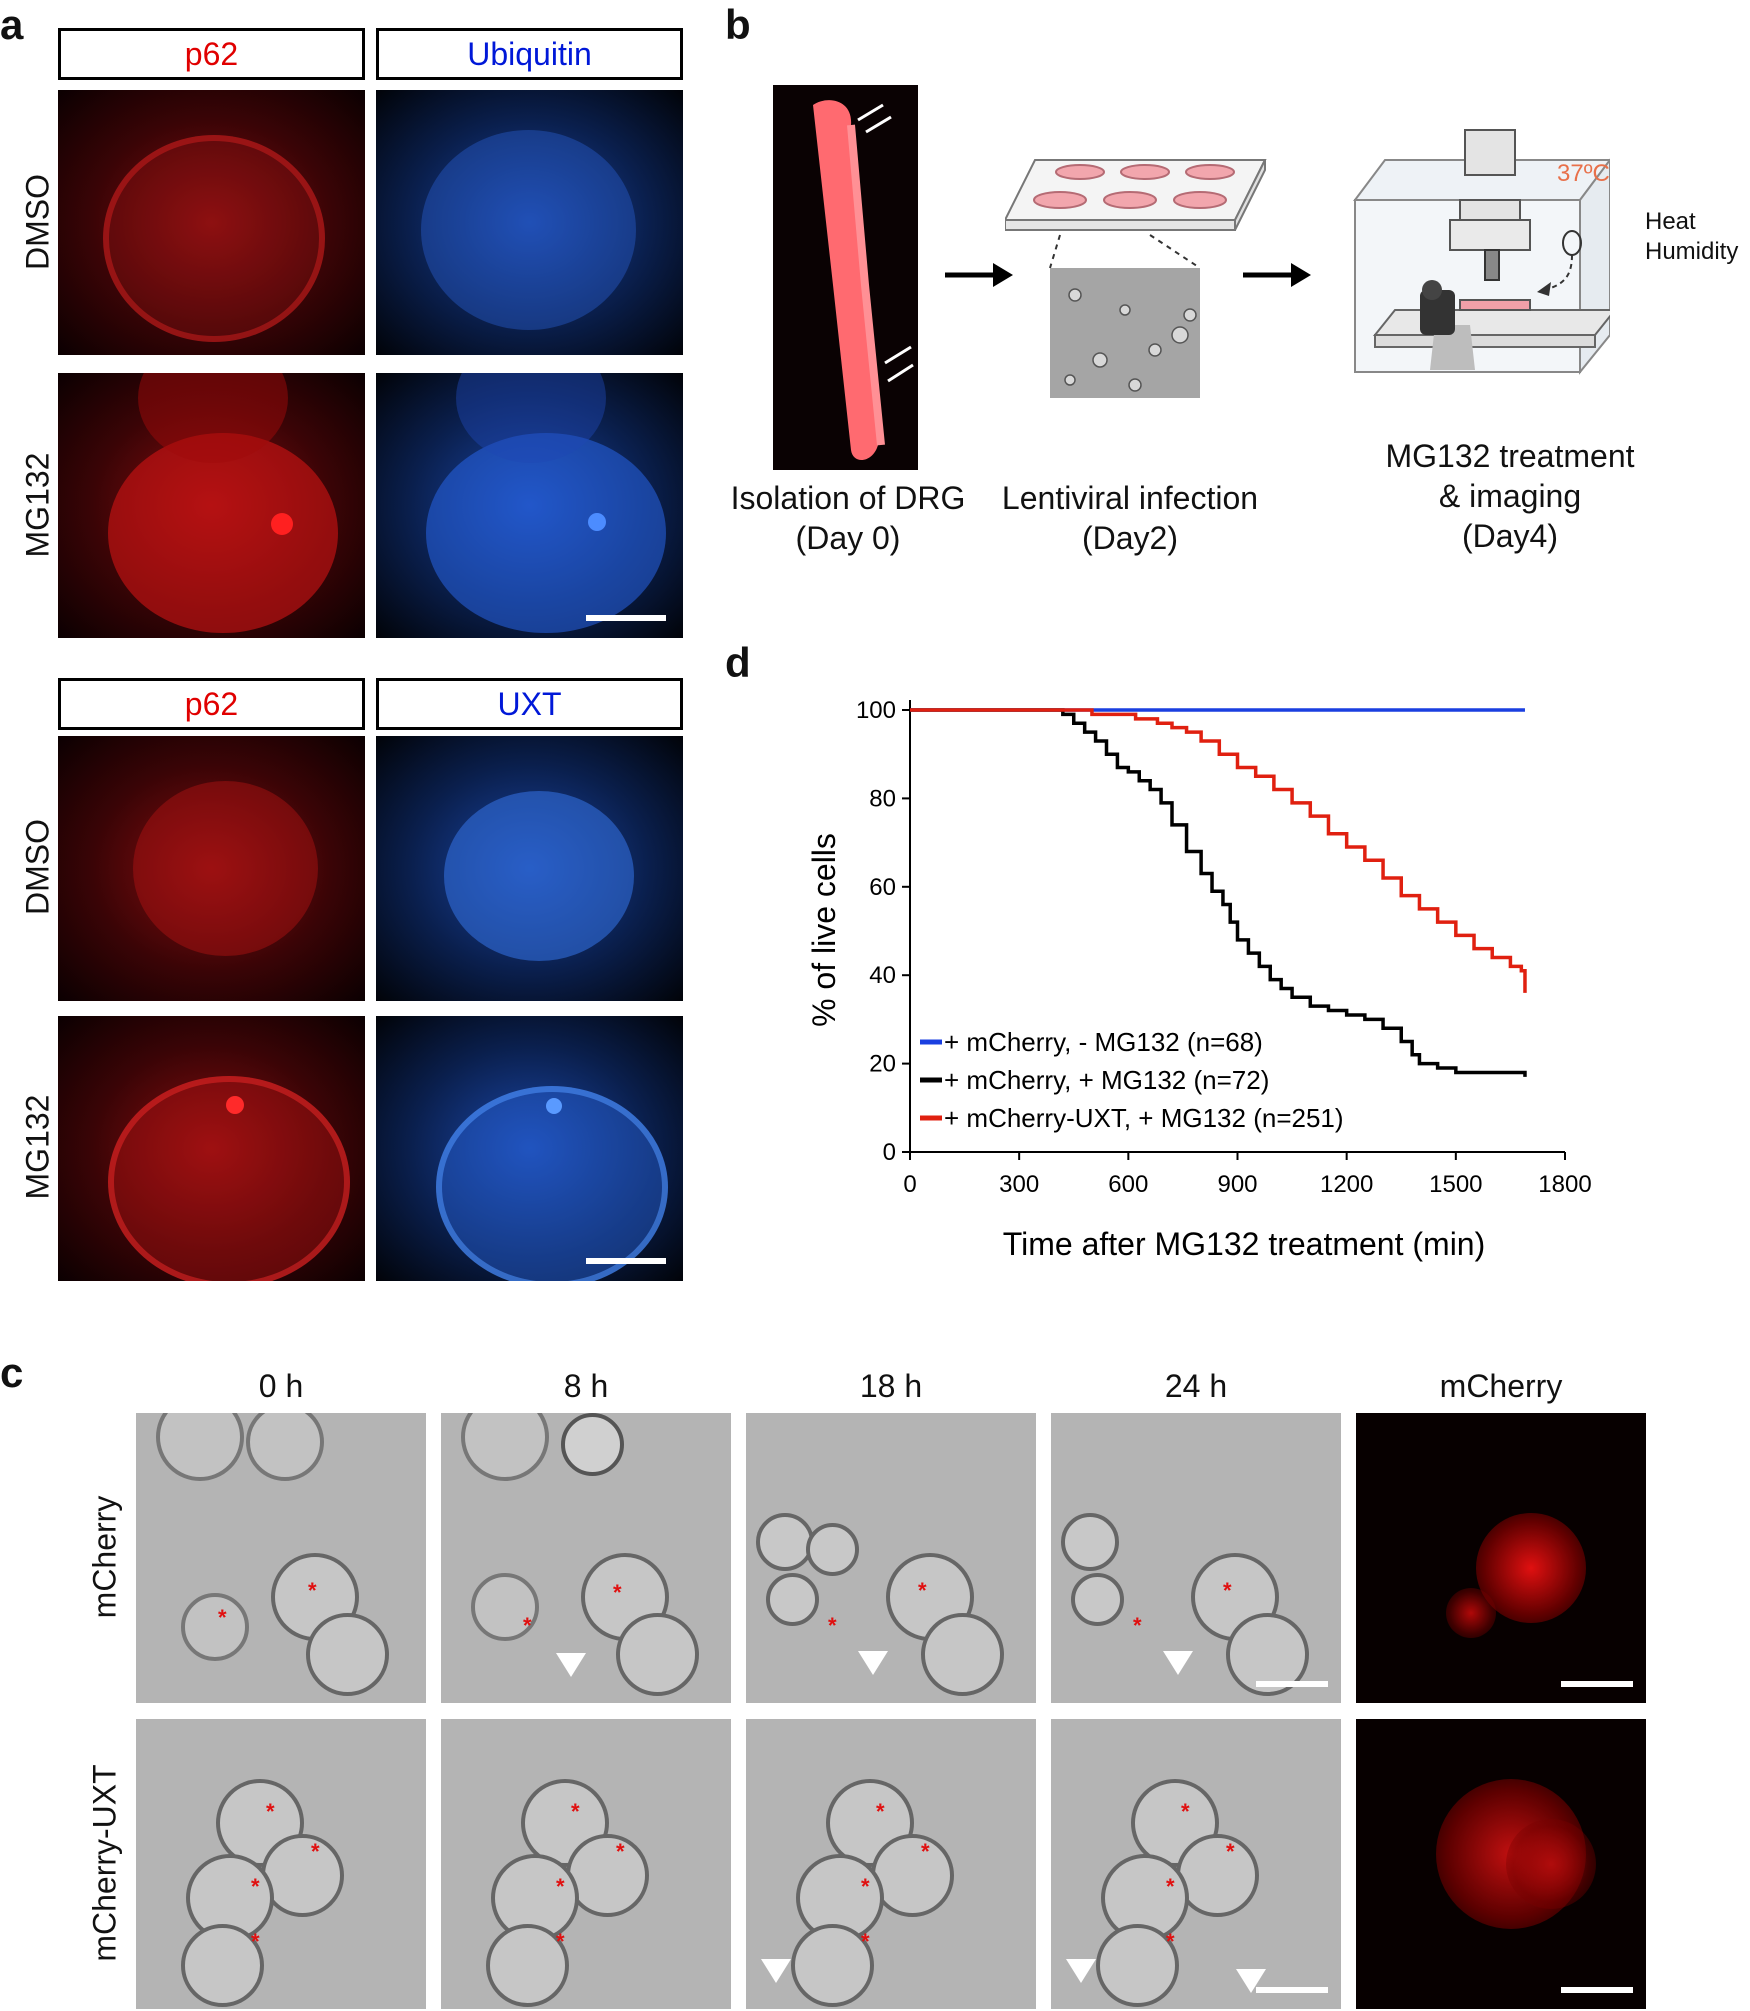 Image resolution: width=1750 pixels, height=2011 pixels. Describe the element at coordinates (1196, 1864) in the screenshot. I see `dic-mcherry-uxt-24h: * * * *` at that location.